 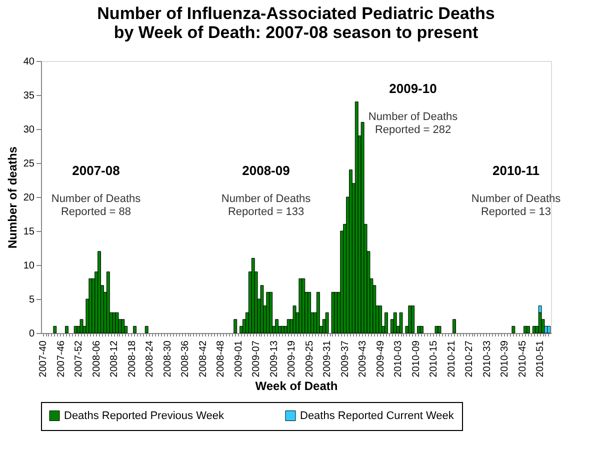 What do you see at coordinates (61, 359) in the screenshot?
I see `x-tick-label: 2007-46` at bounding box center [61, 359].